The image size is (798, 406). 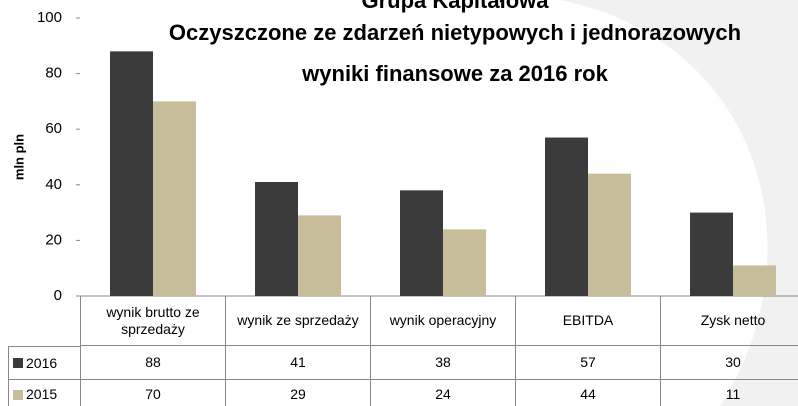 What do you see at coordinates (53, 184) in the screenshot?
I see `y-tick-label: 40` at bounding box center [53, 184].